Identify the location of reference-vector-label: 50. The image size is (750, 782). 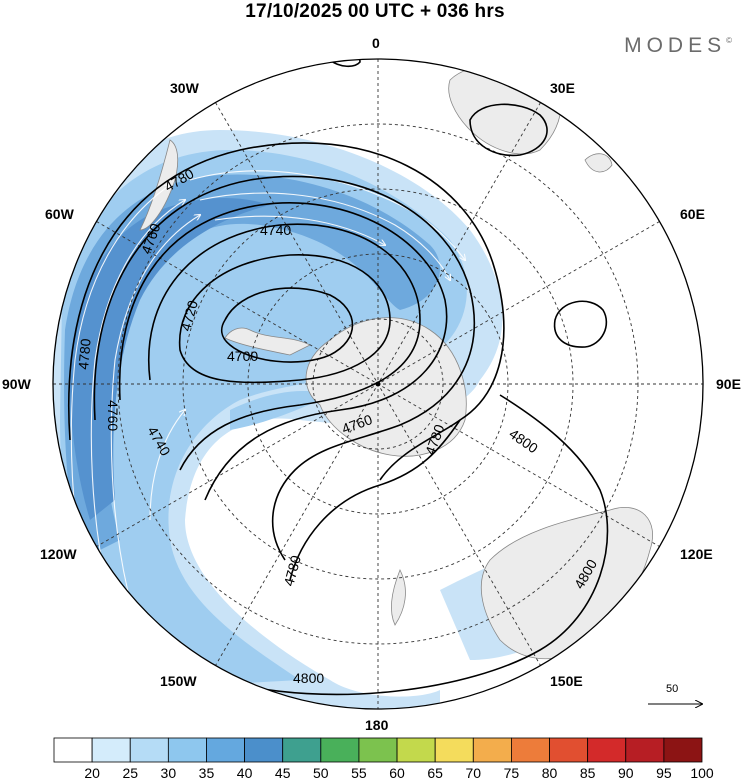
(672, 689).